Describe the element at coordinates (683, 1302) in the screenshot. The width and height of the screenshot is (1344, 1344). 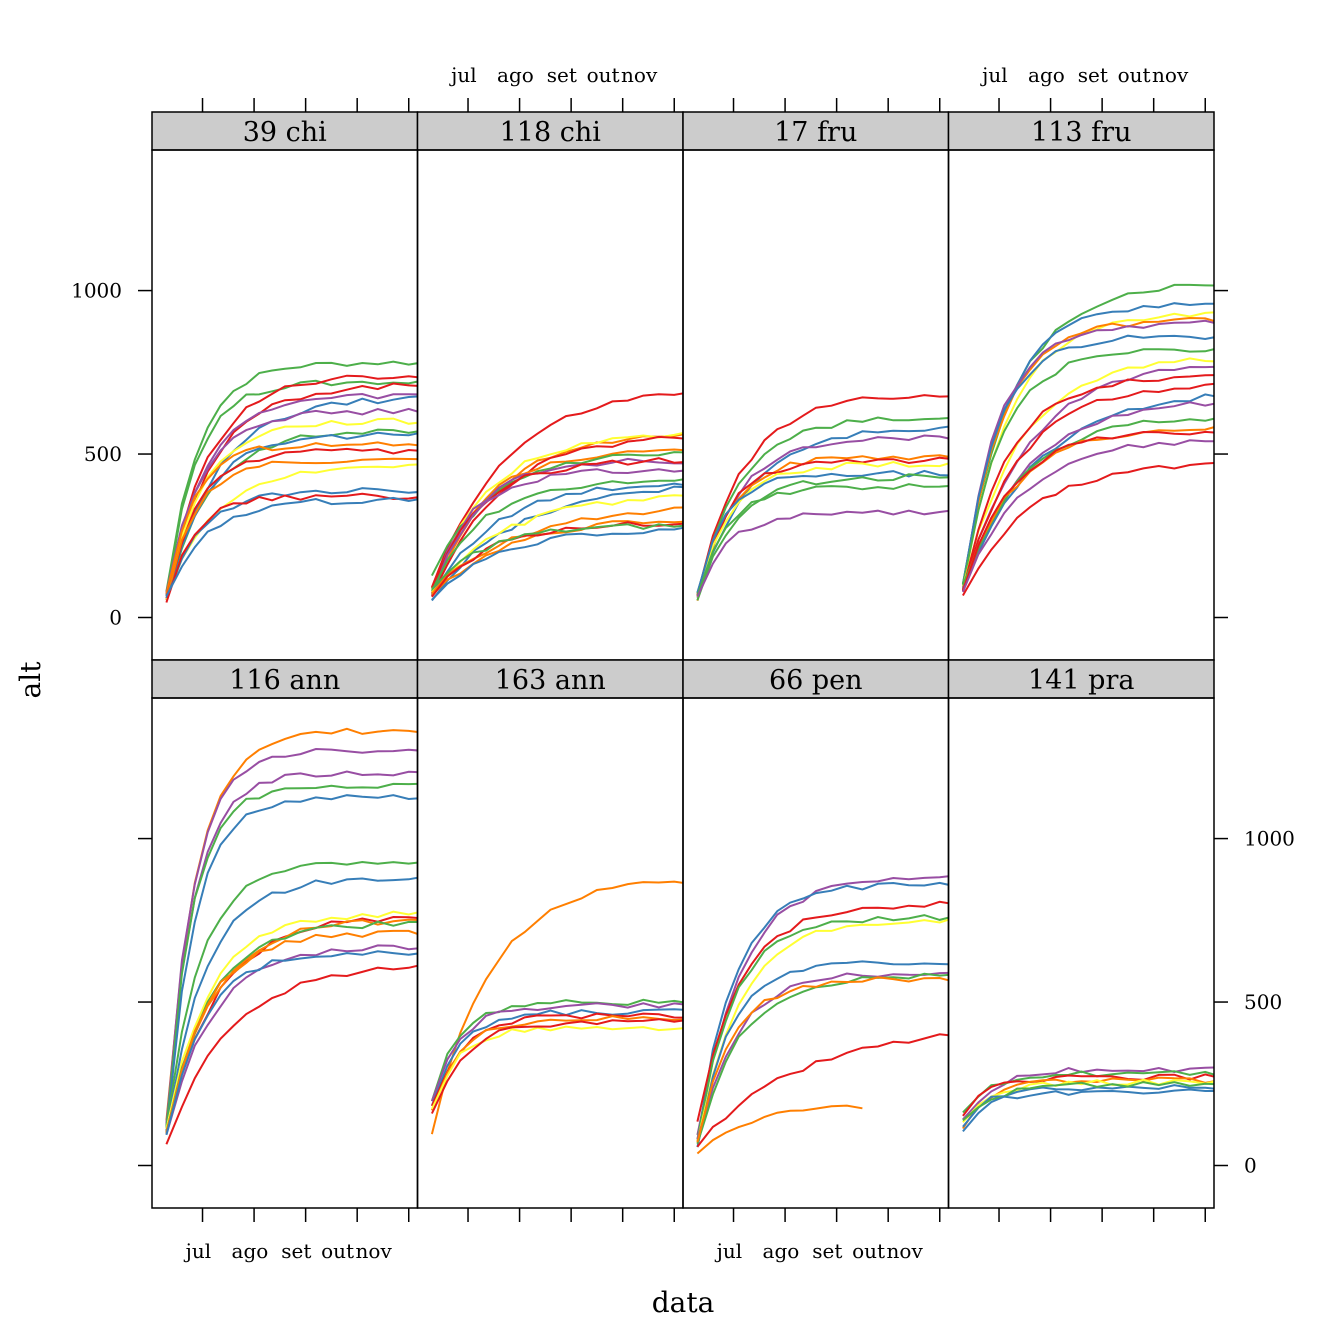
I see `x-axis-title: data` at that location.